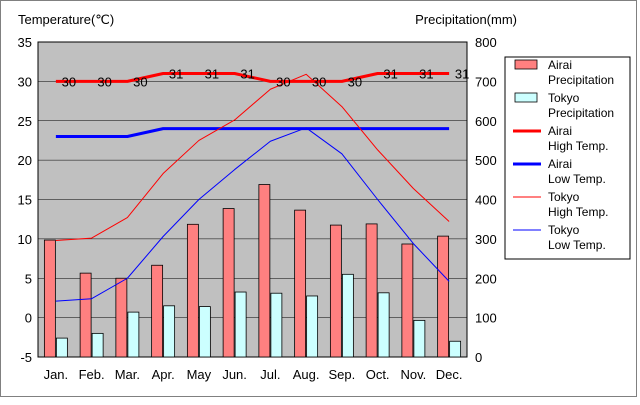  Describe the element at coordinates (378, 374) in the screenshot. I see `x-tick-label: Oct.` at that location.